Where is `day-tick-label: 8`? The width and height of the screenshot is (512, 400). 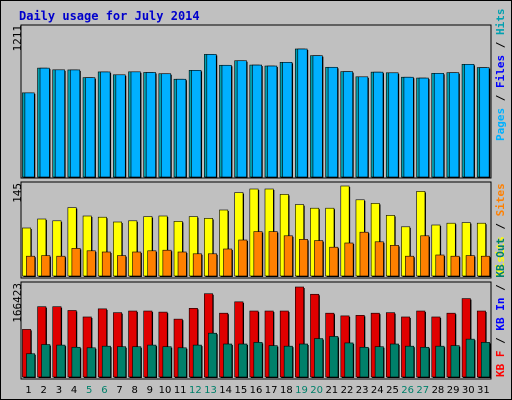
day-tick-label: 8 is located at coordinates (135, 390).